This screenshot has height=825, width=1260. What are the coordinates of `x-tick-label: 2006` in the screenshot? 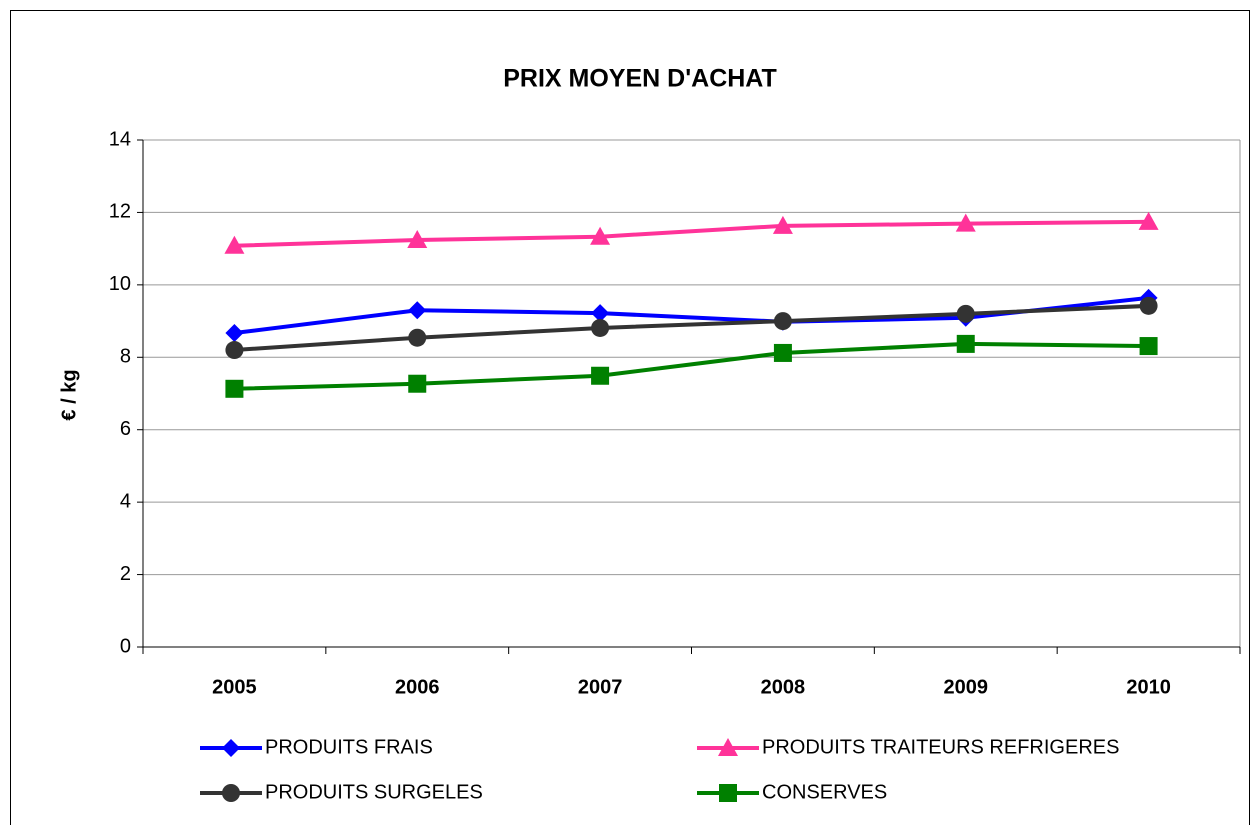 It's located at (417, 687).